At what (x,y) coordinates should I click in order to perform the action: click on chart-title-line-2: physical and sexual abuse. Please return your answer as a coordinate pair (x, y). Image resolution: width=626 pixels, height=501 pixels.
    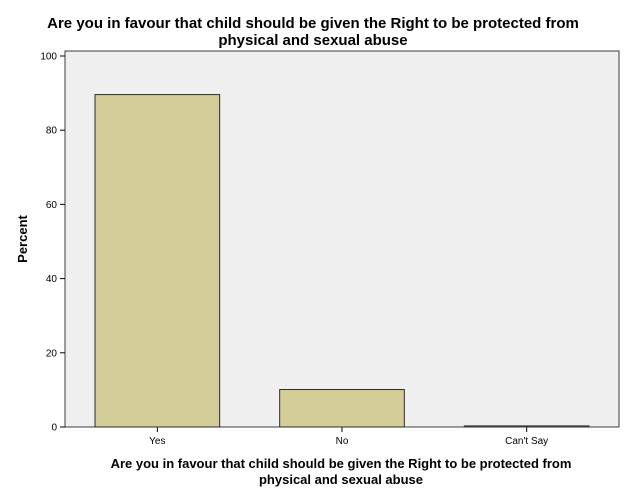
    Looking at the image, I should click on (312, 40).